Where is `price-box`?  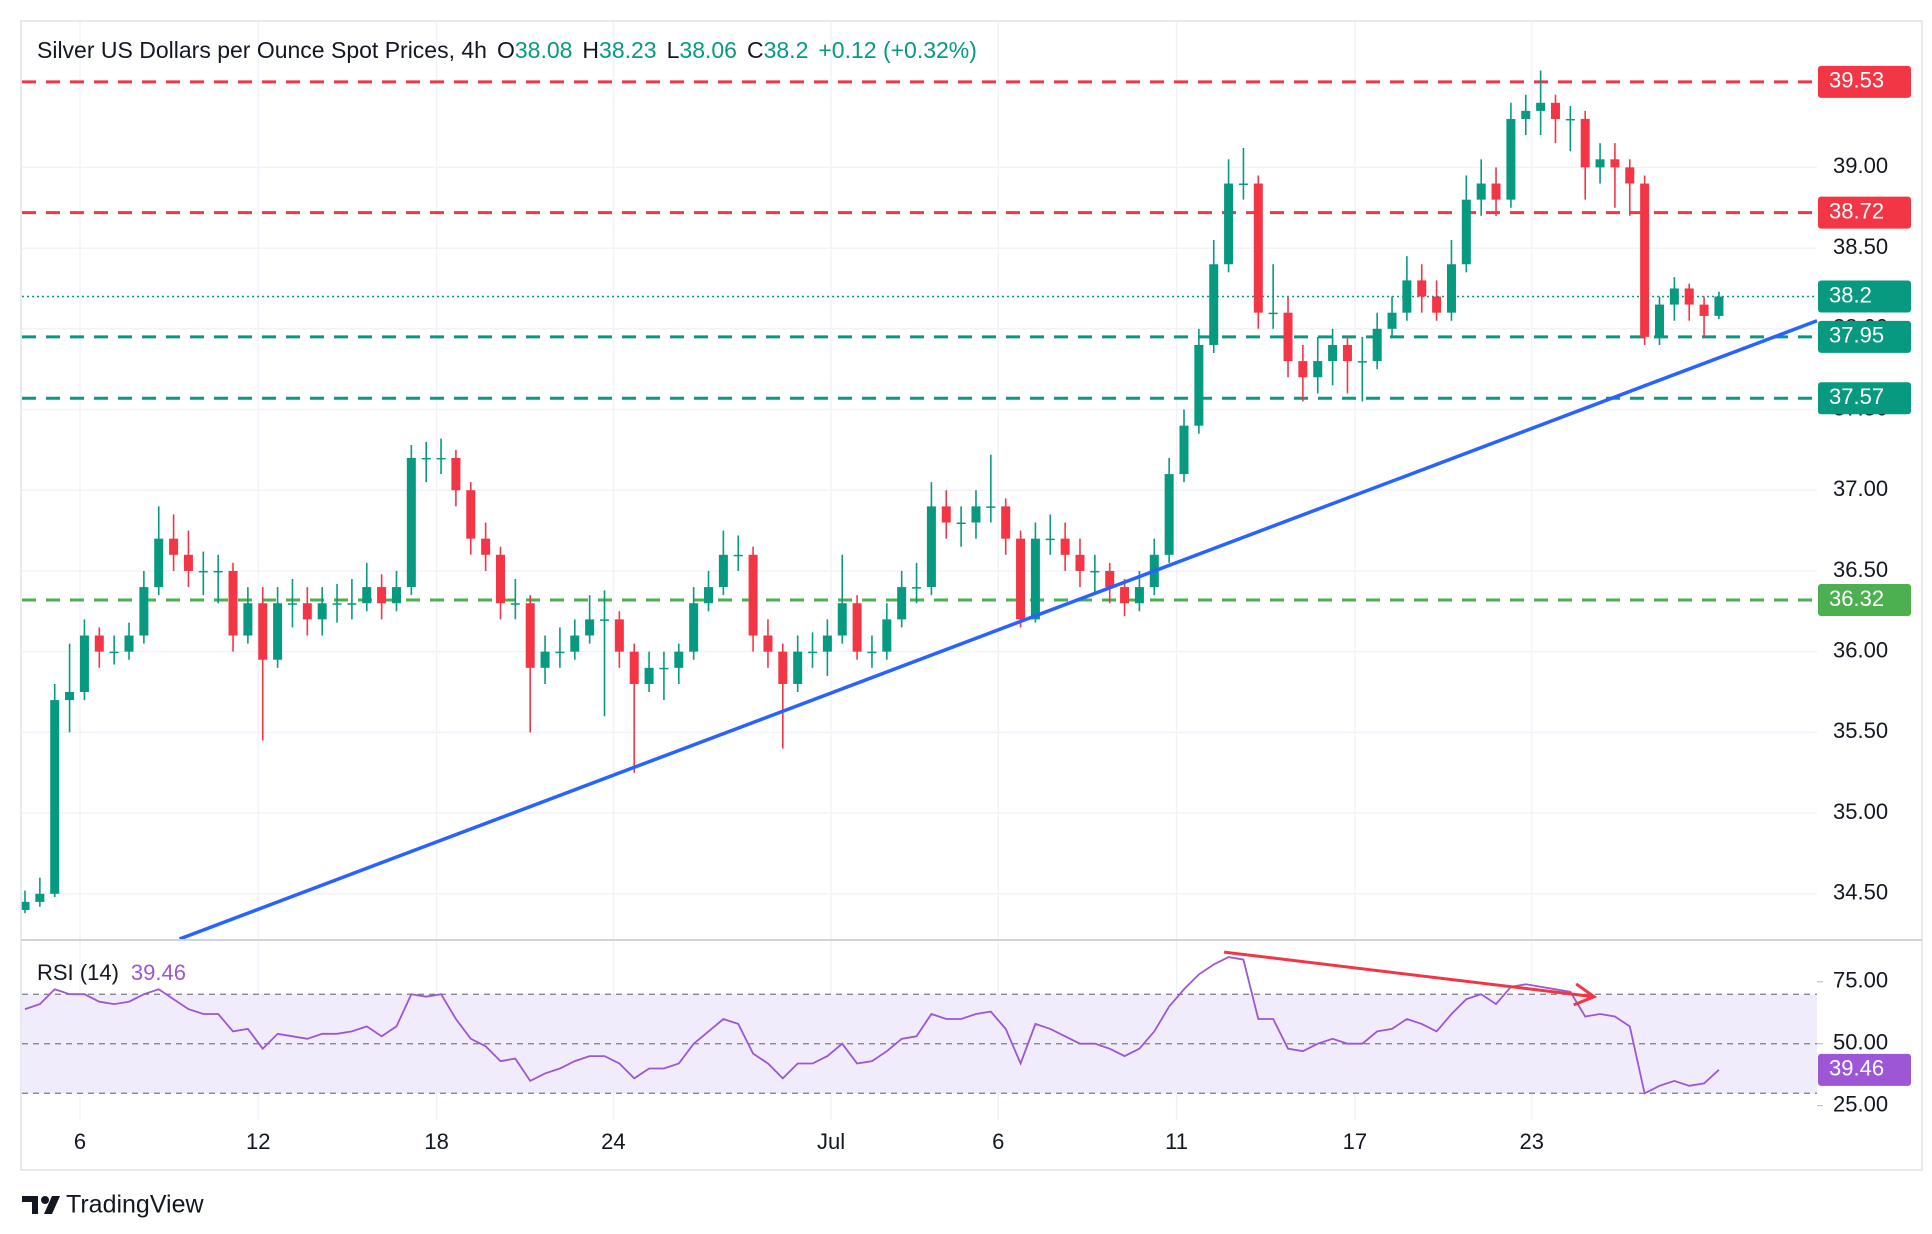
price-box is located at coordinates (1864, 296).